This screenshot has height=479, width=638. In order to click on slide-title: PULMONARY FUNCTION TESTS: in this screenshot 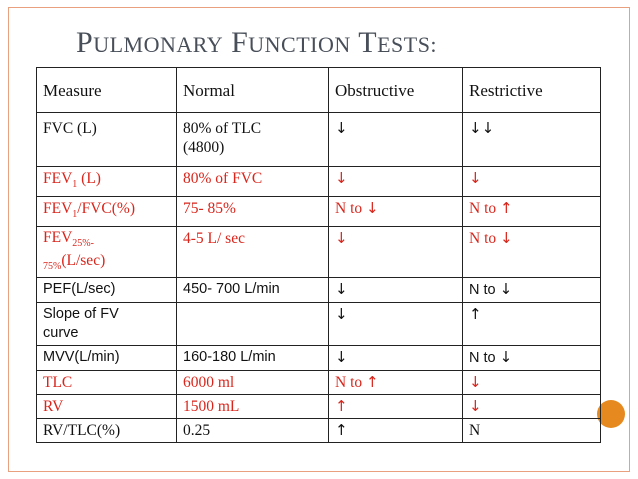, I will do `click(256, 43)`.